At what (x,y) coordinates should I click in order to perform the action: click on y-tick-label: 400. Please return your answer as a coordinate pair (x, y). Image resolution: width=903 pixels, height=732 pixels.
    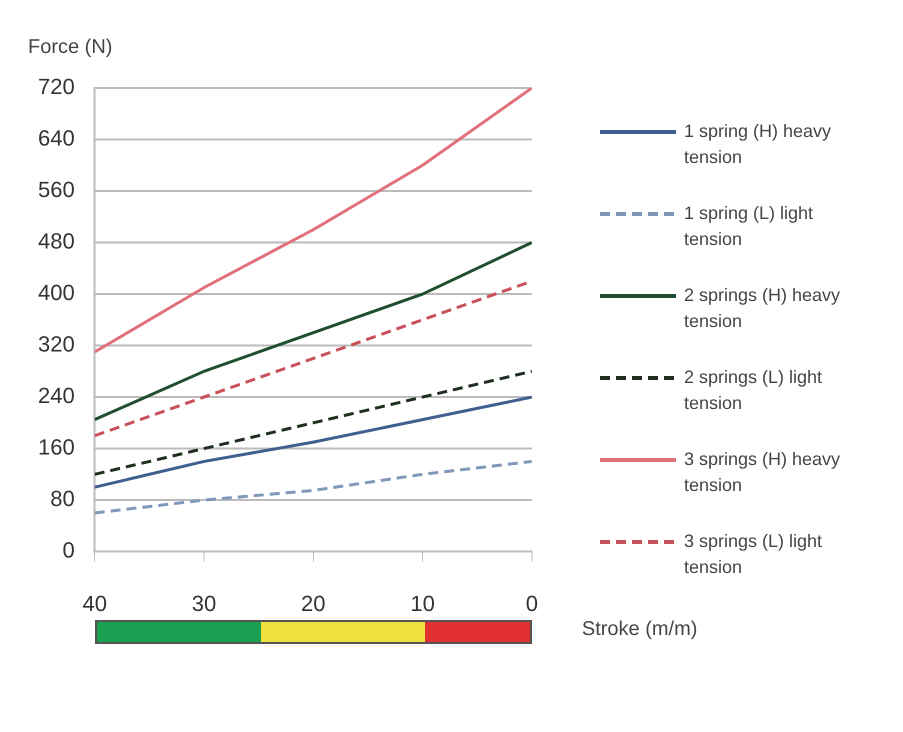
    Looking at the image, I should click on (56, 293).